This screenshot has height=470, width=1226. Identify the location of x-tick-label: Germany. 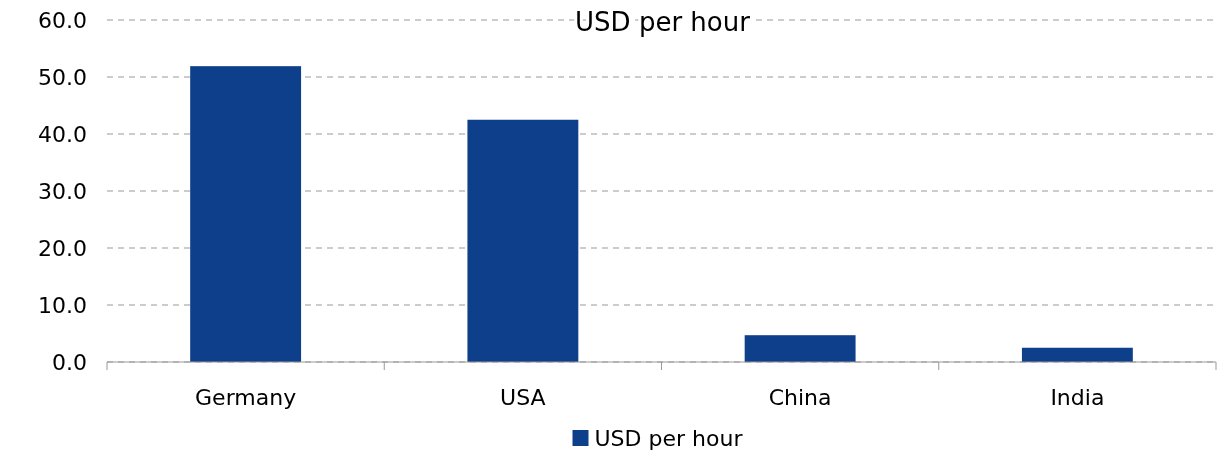
(246, 397).